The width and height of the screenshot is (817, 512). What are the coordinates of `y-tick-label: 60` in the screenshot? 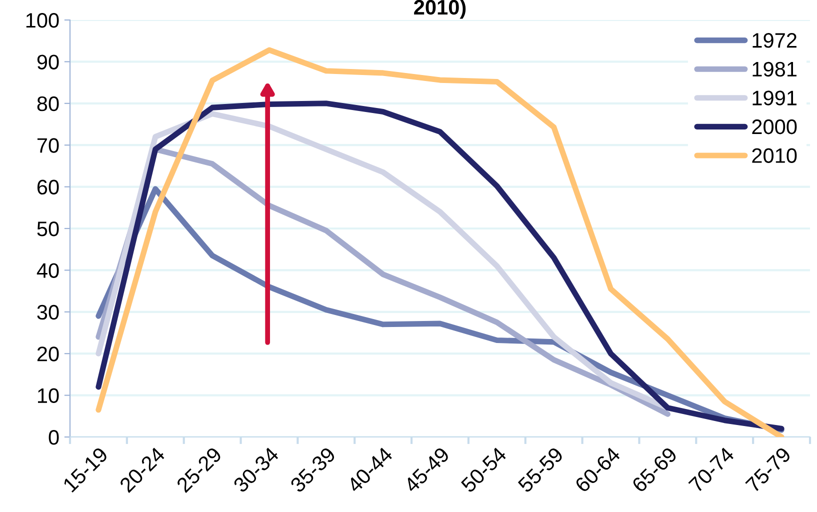 It's located at (48, 187).